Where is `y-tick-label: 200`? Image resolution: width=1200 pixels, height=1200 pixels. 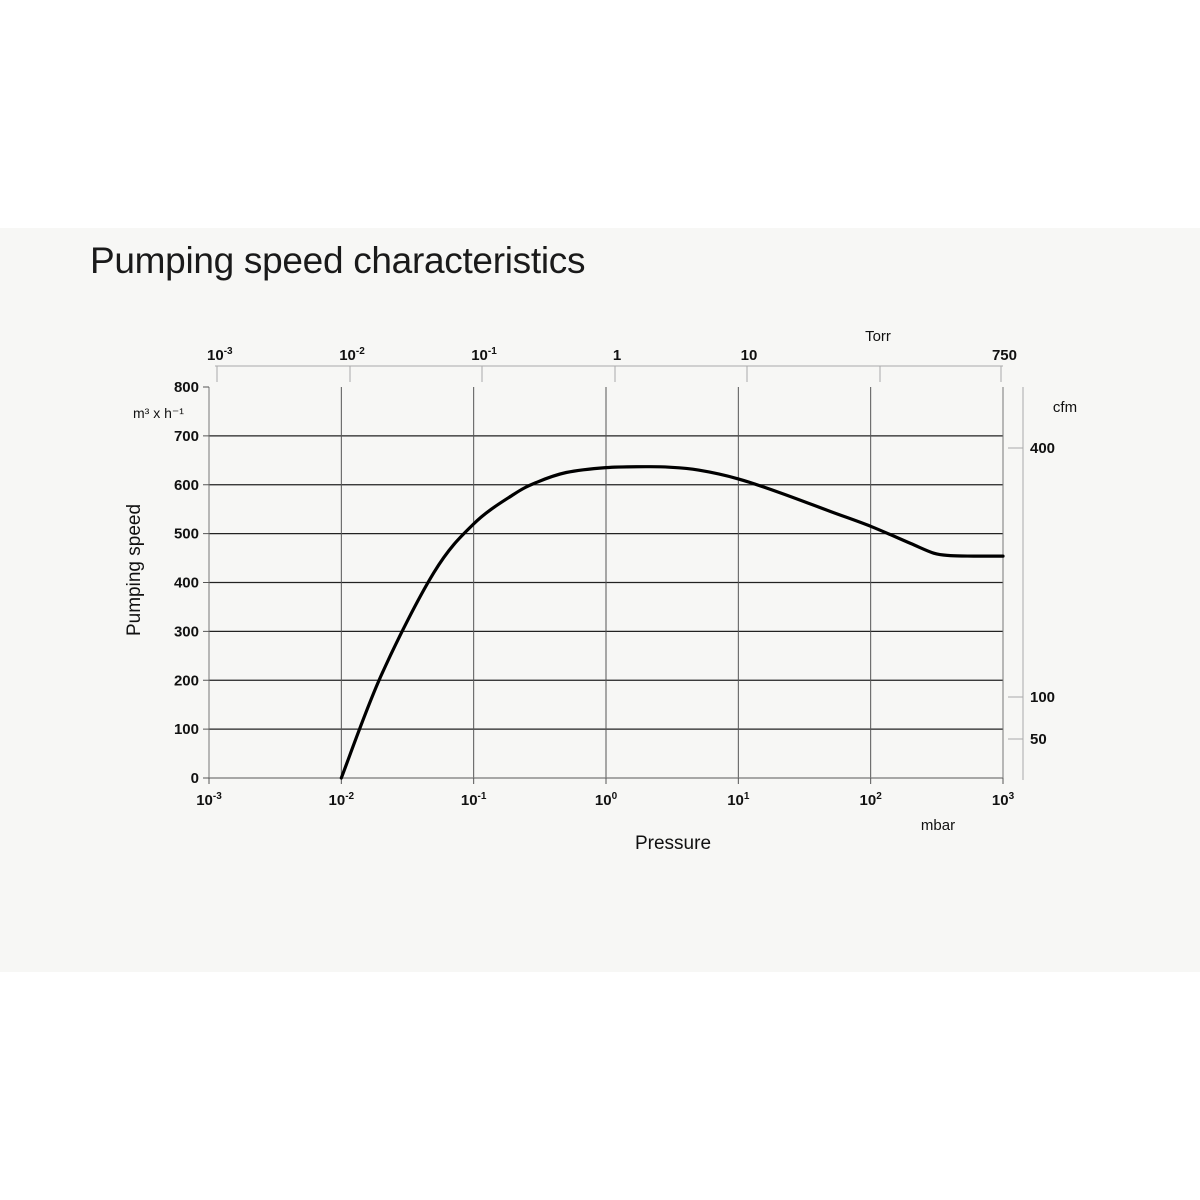
y-tick-label: 200 is located at coordinates (186, 680).